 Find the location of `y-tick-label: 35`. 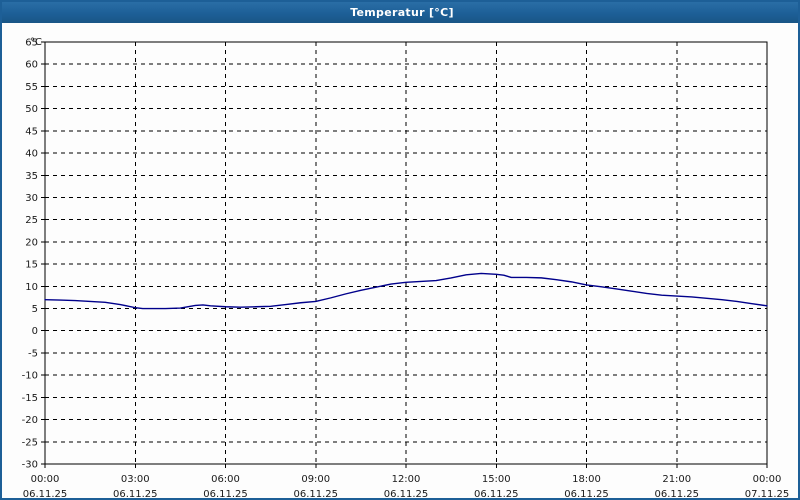

y-tick-label: 35 is located at coordinates (31, 176).